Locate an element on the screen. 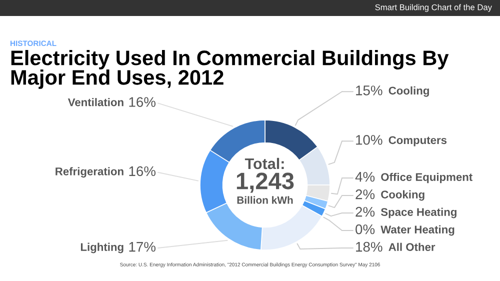 This screenshot has height=281, width=500. data-label: 4% is located at coordinates (365, 177).